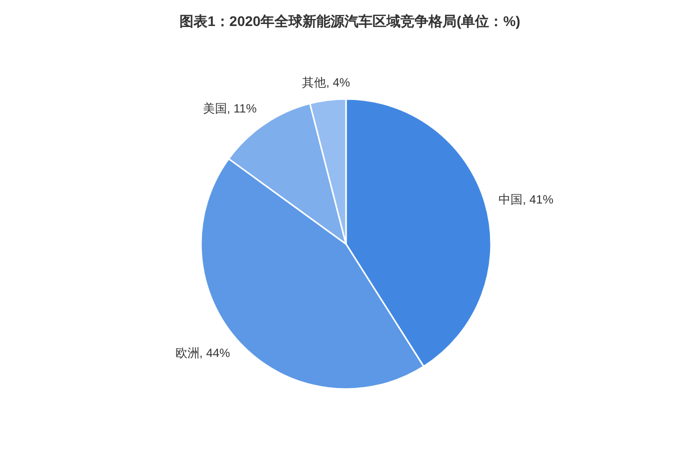  What do you see at coordinates (350, 21) in the screenshot?
I see `chart-title: 图表1：2020年全球新能源汽车区域竞争格局(单位：%)` at bounding box center [350, 21].